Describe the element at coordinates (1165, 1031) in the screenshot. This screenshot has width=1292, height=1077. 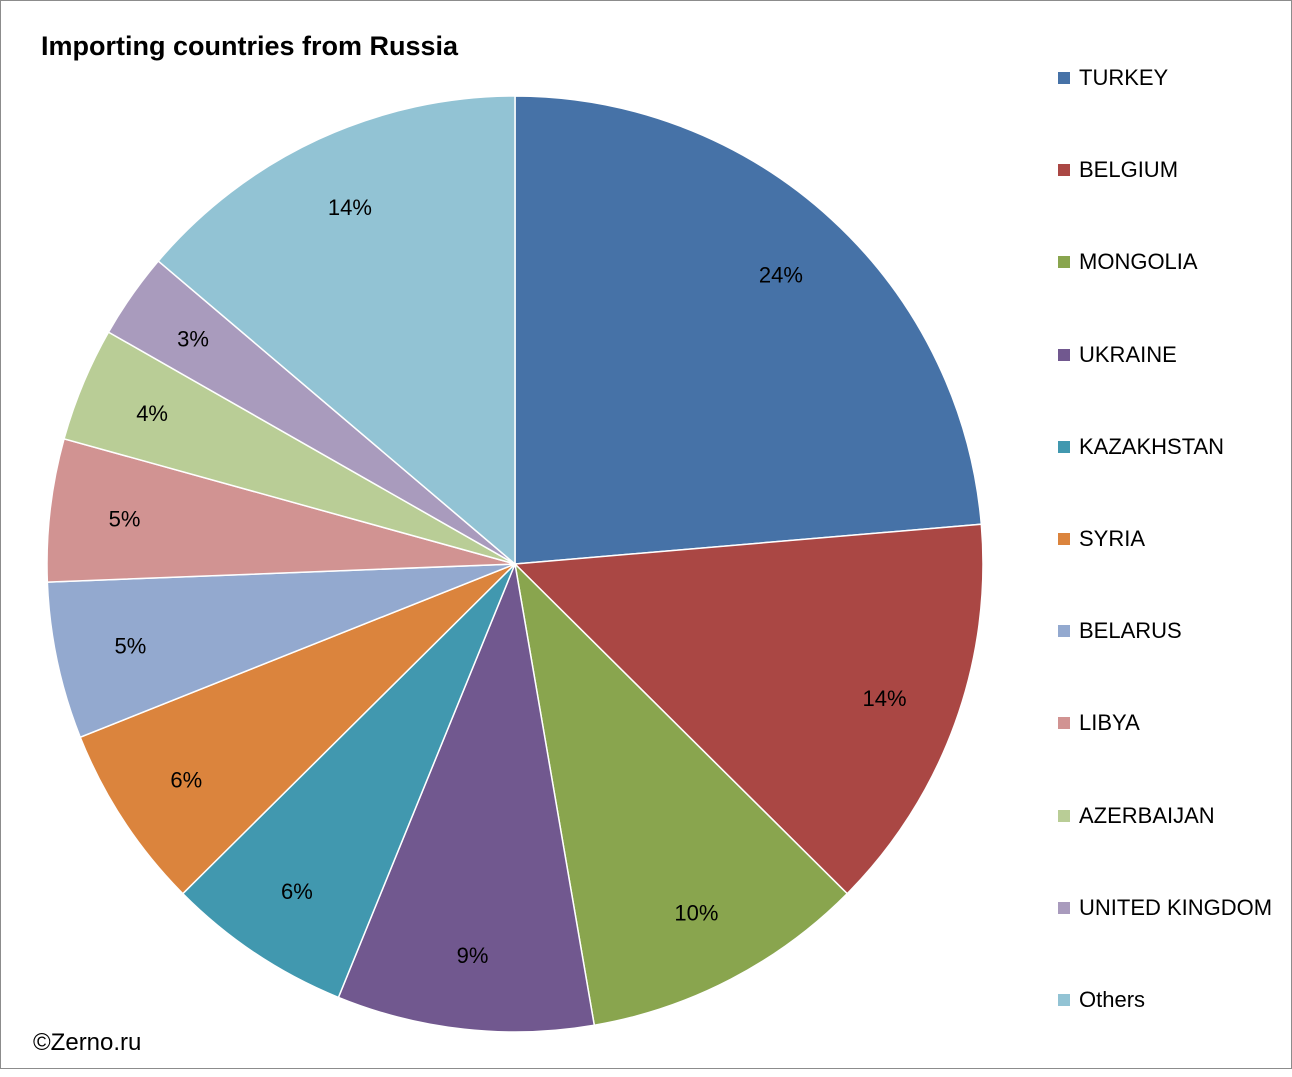
I see `legend-item-others: Others` at that location.